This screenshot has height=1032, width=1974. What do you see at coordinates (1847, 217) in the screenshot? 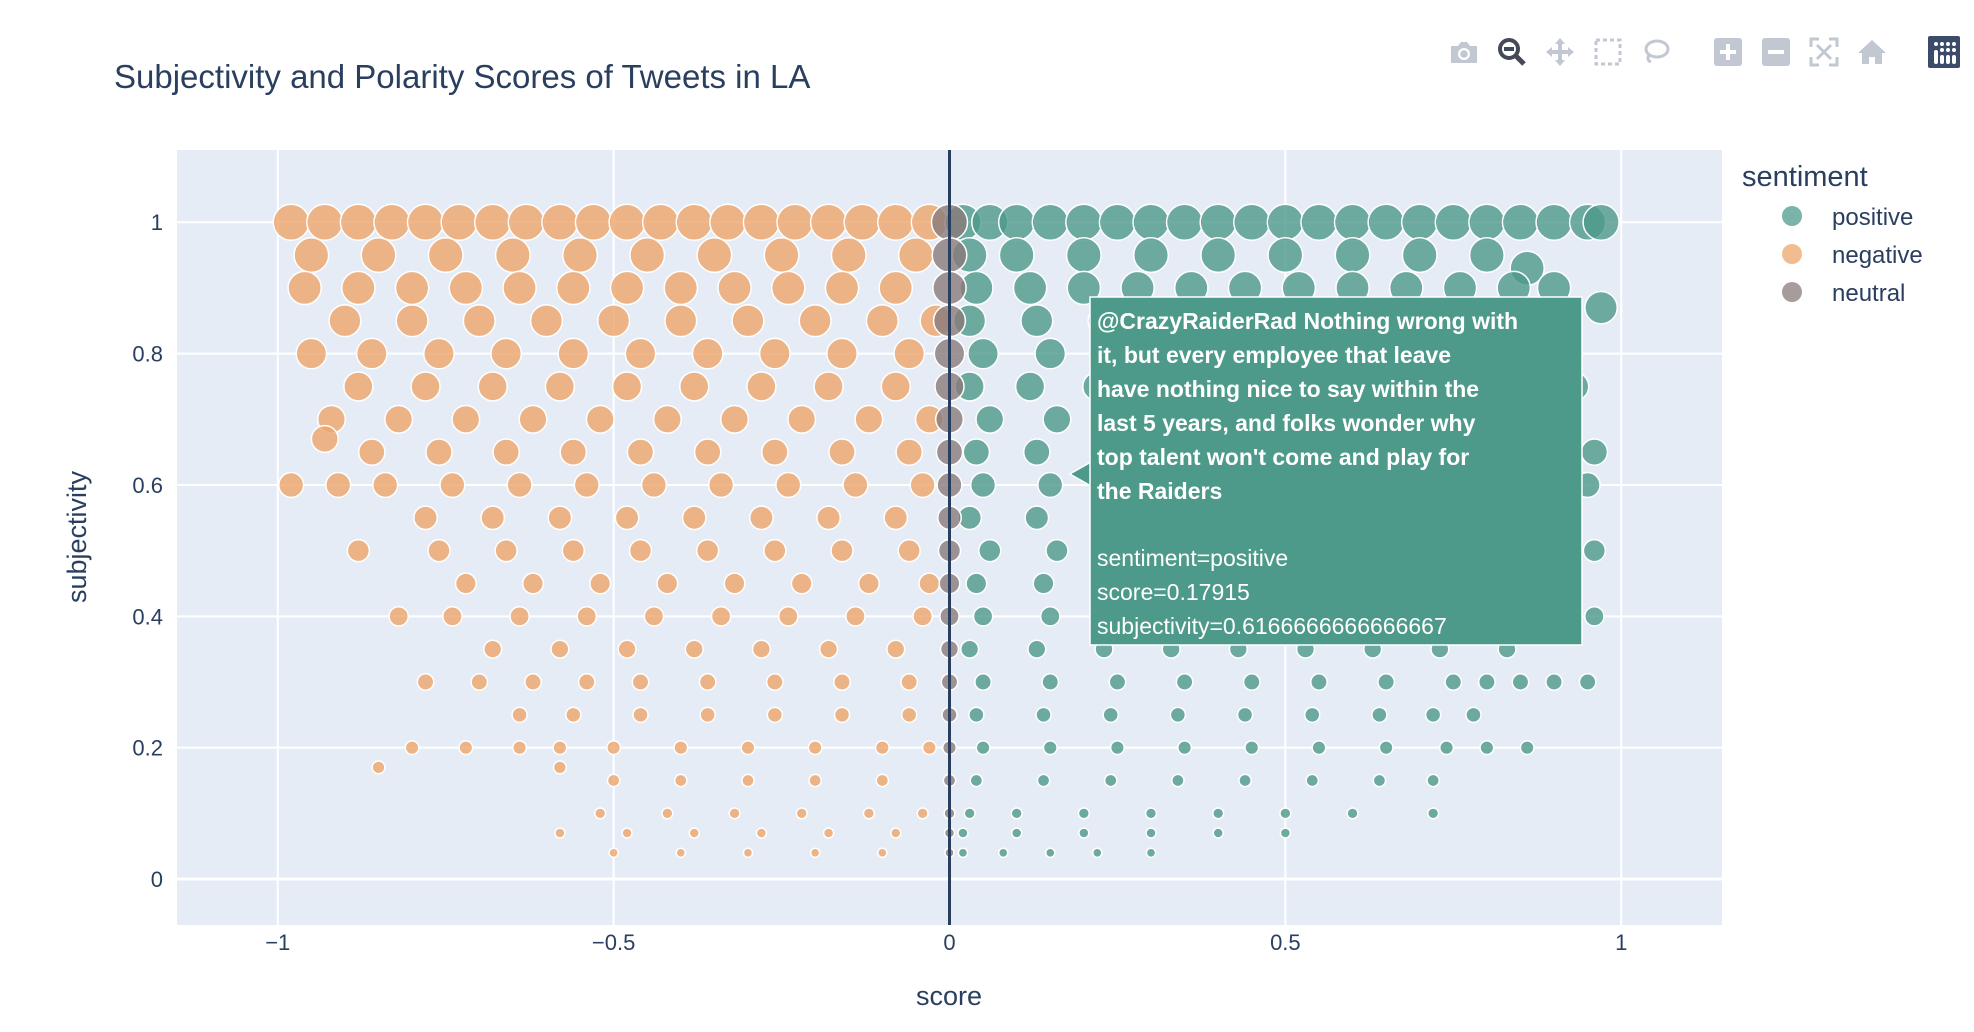
I see `legend-item-positive: positive` at bounding box center [1847, 217].